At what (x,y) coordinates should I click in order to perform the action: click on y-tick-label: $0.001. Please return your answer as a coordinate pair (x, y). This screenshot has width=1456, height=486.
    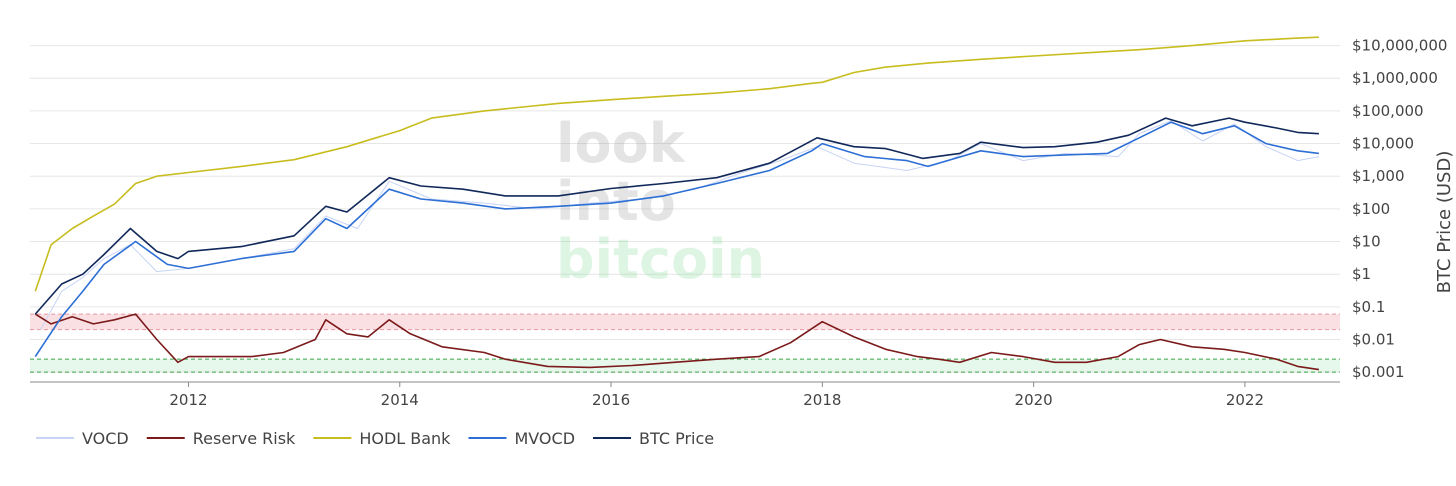
    Looking at the image, I should click on (1378, 372).